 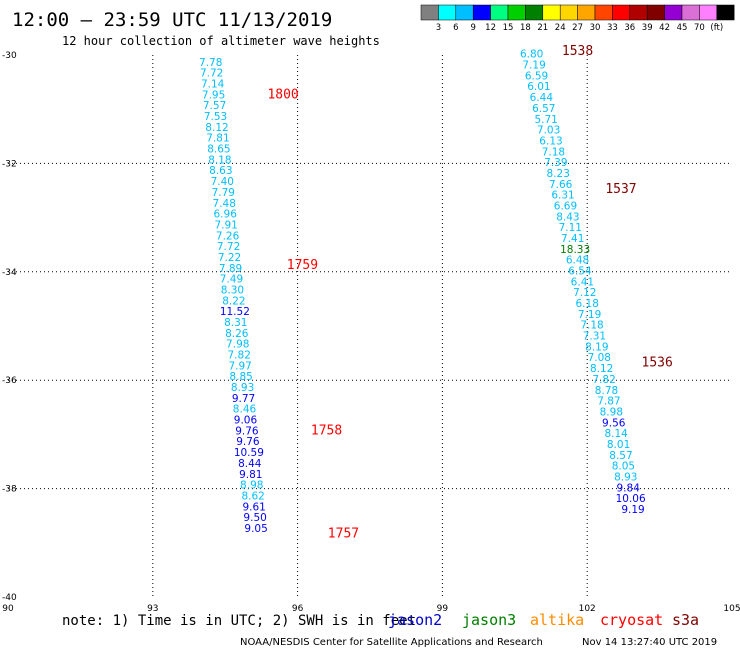 I want to click on x-tick-label: 93, so click(x=152, y=609).